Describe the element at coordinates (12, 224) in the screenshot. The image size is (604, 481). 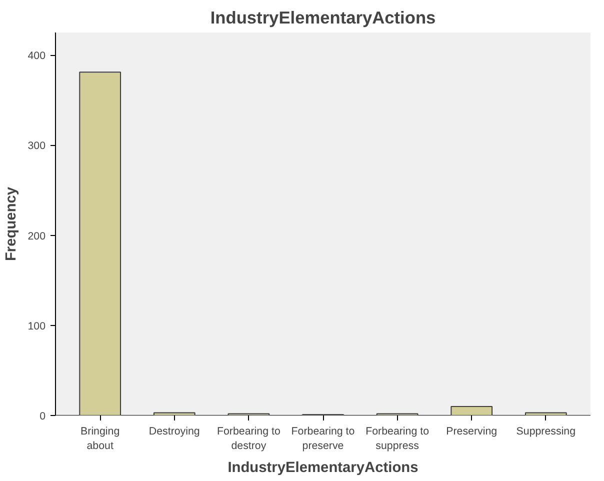
I see `y-axis-title: Frequency` at that location.